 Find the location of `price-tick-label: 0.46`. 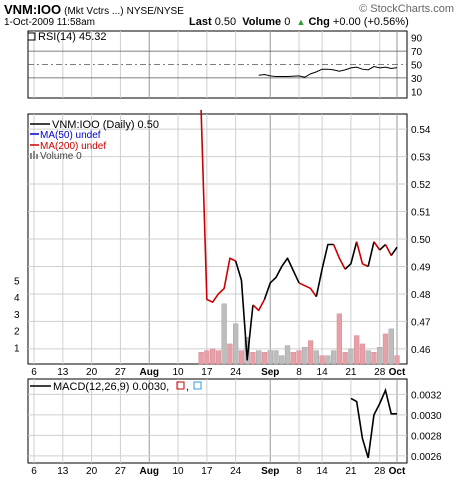

price-tick-label: 0.46 is located at coordinates (421, 350).